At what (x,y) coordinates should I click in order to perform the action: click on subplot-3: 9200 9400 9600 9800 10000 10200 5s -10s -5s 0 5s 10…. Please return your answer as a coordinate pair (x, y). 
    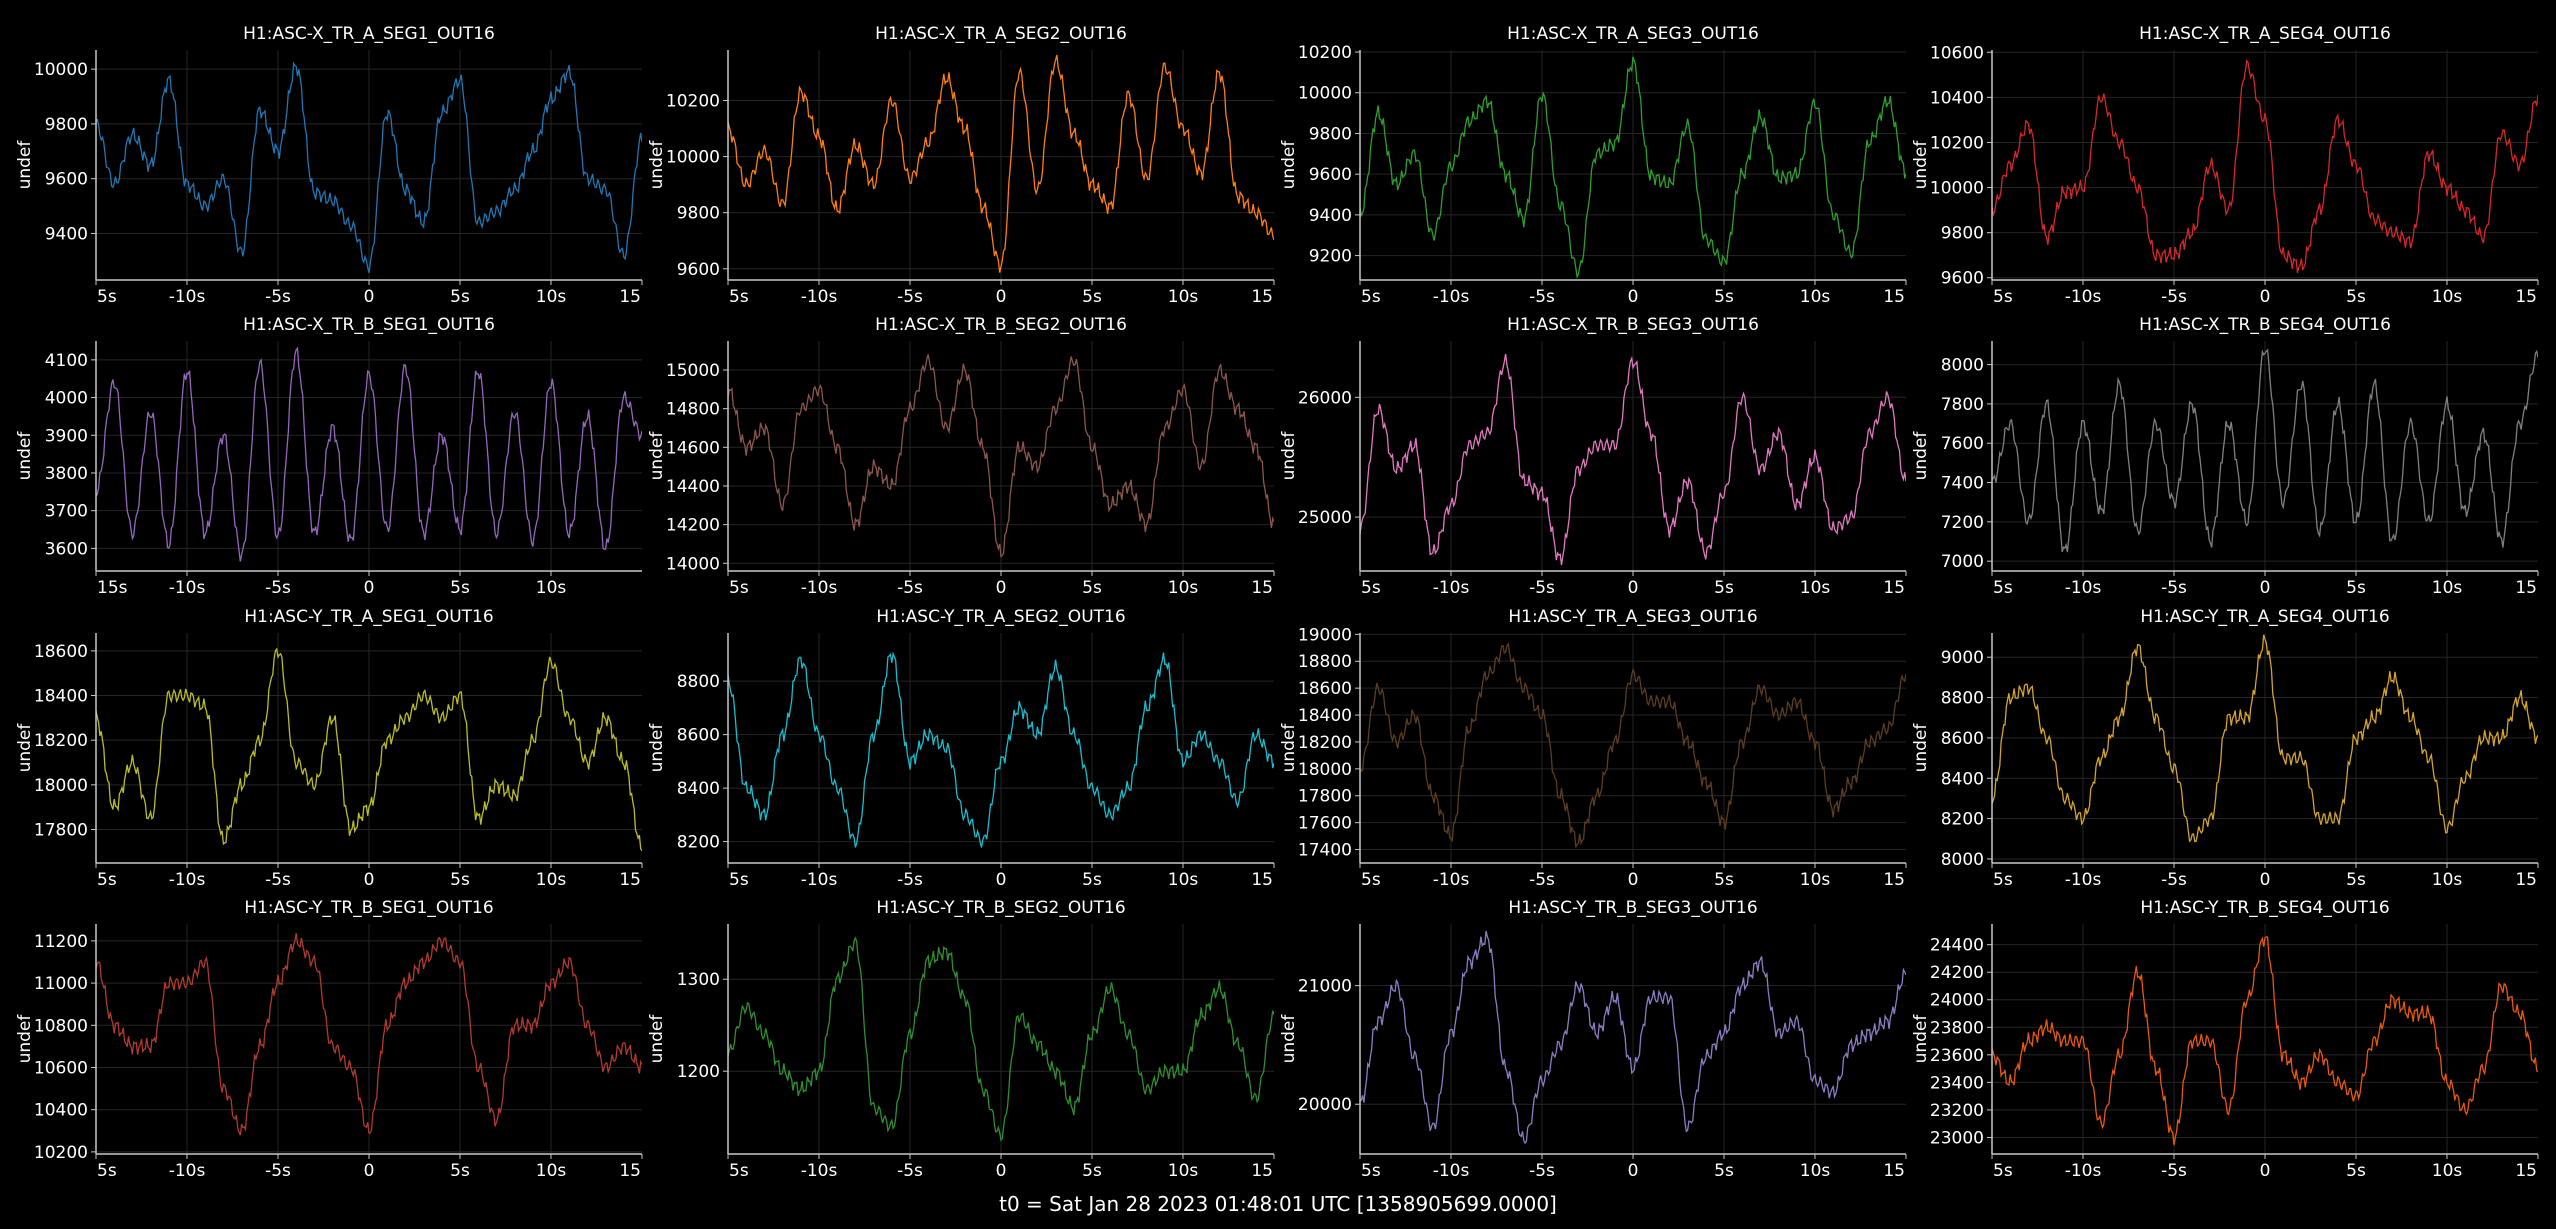
    Looking at the image, I should click on (1593, 165).